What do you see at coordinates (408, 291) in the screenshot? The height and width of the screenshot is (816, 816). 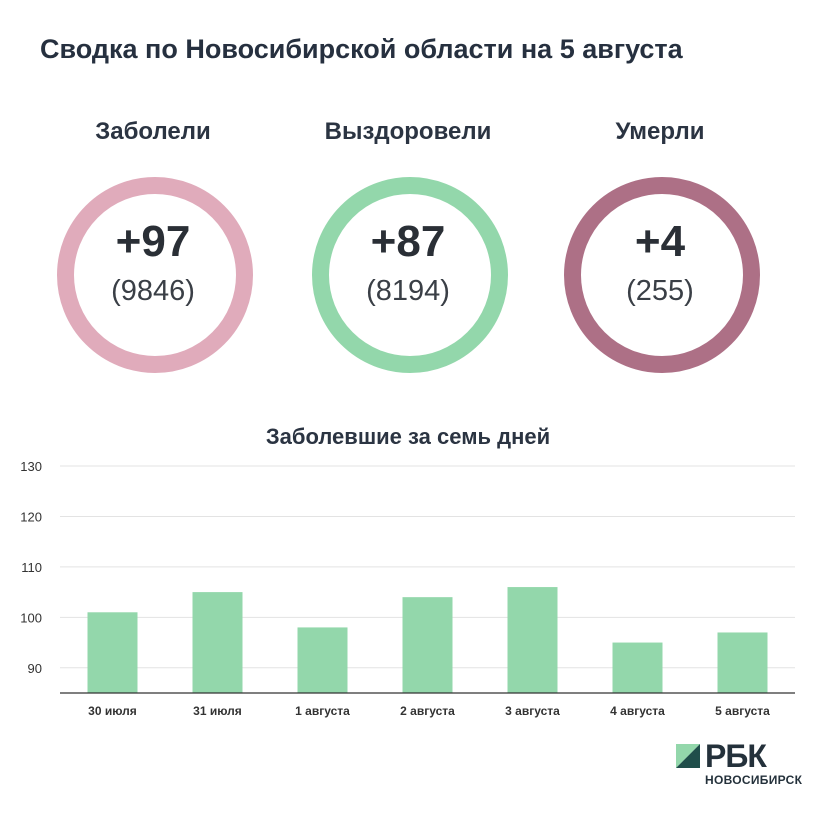 I see `stat-total: (8194)` at bounding box center [408, 291].